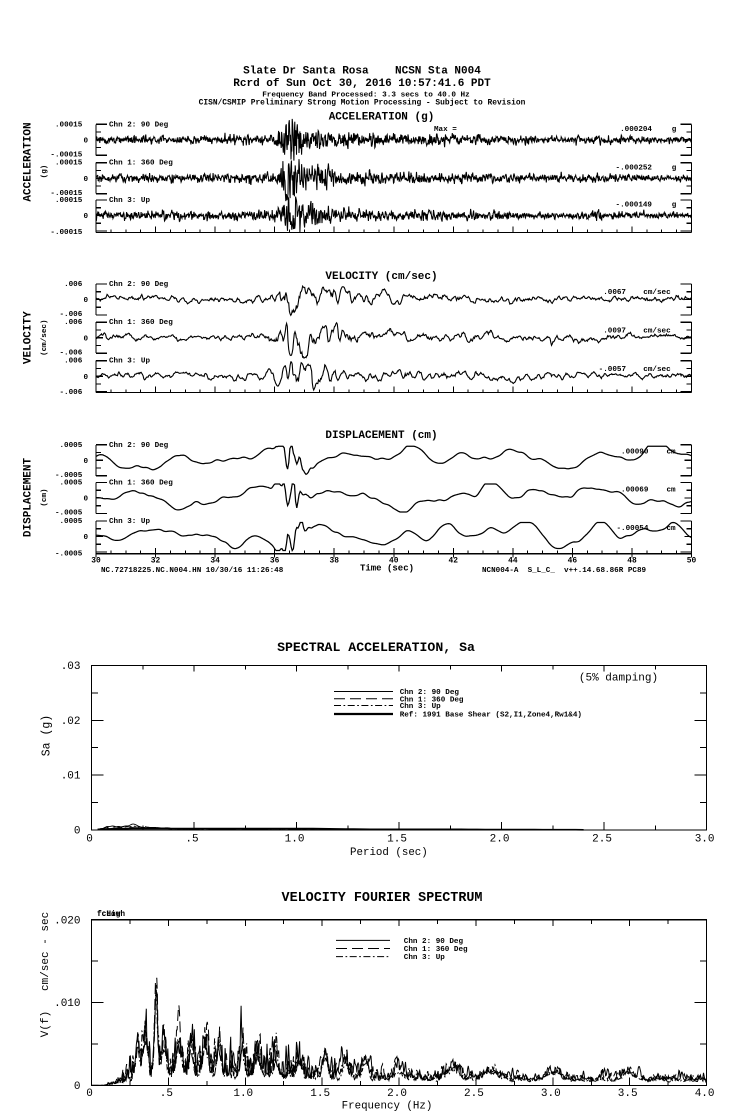 The height and width of the screenshot is (1120, 739). Describe the element at coordinates (156, 560) in the screenshot. I see `svg-text: 32` at that location.